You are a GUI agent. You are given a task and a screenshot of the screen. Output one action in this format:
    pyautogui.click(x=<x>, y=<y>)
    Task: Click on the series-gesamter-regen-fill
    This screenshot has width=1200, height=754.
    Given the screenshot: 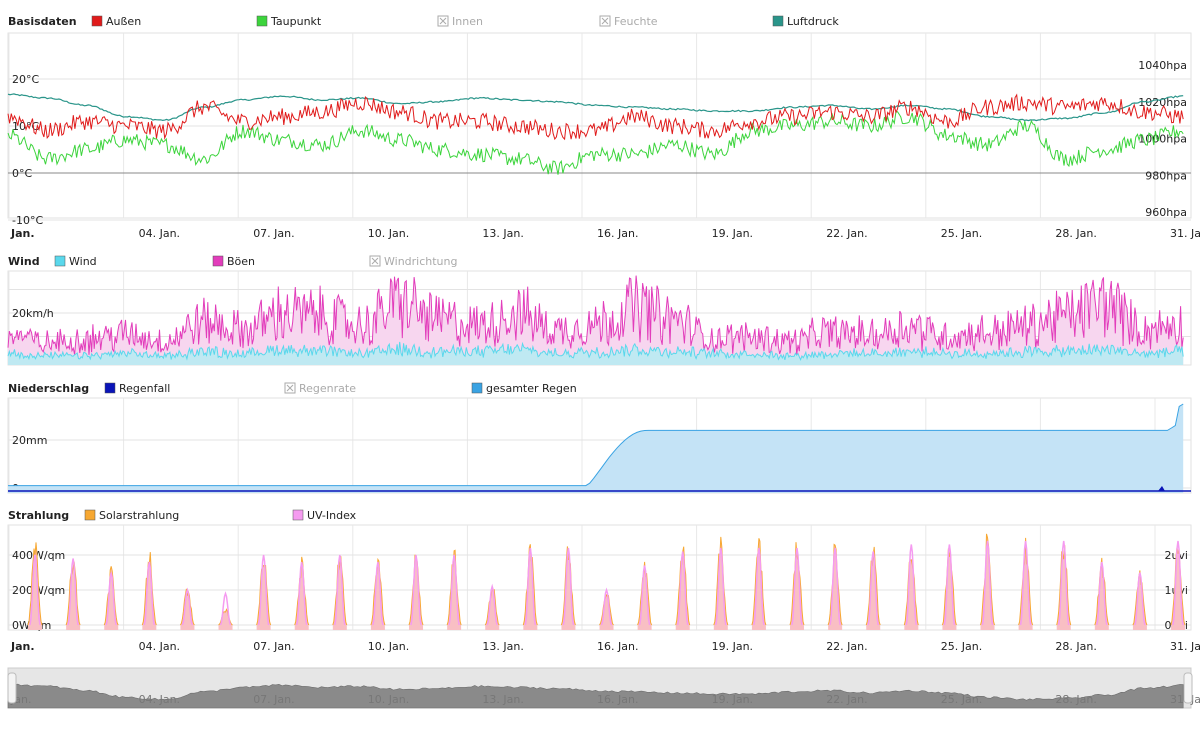 What is the action you would take?
    pyautogui.click(x=596, y=448)
    